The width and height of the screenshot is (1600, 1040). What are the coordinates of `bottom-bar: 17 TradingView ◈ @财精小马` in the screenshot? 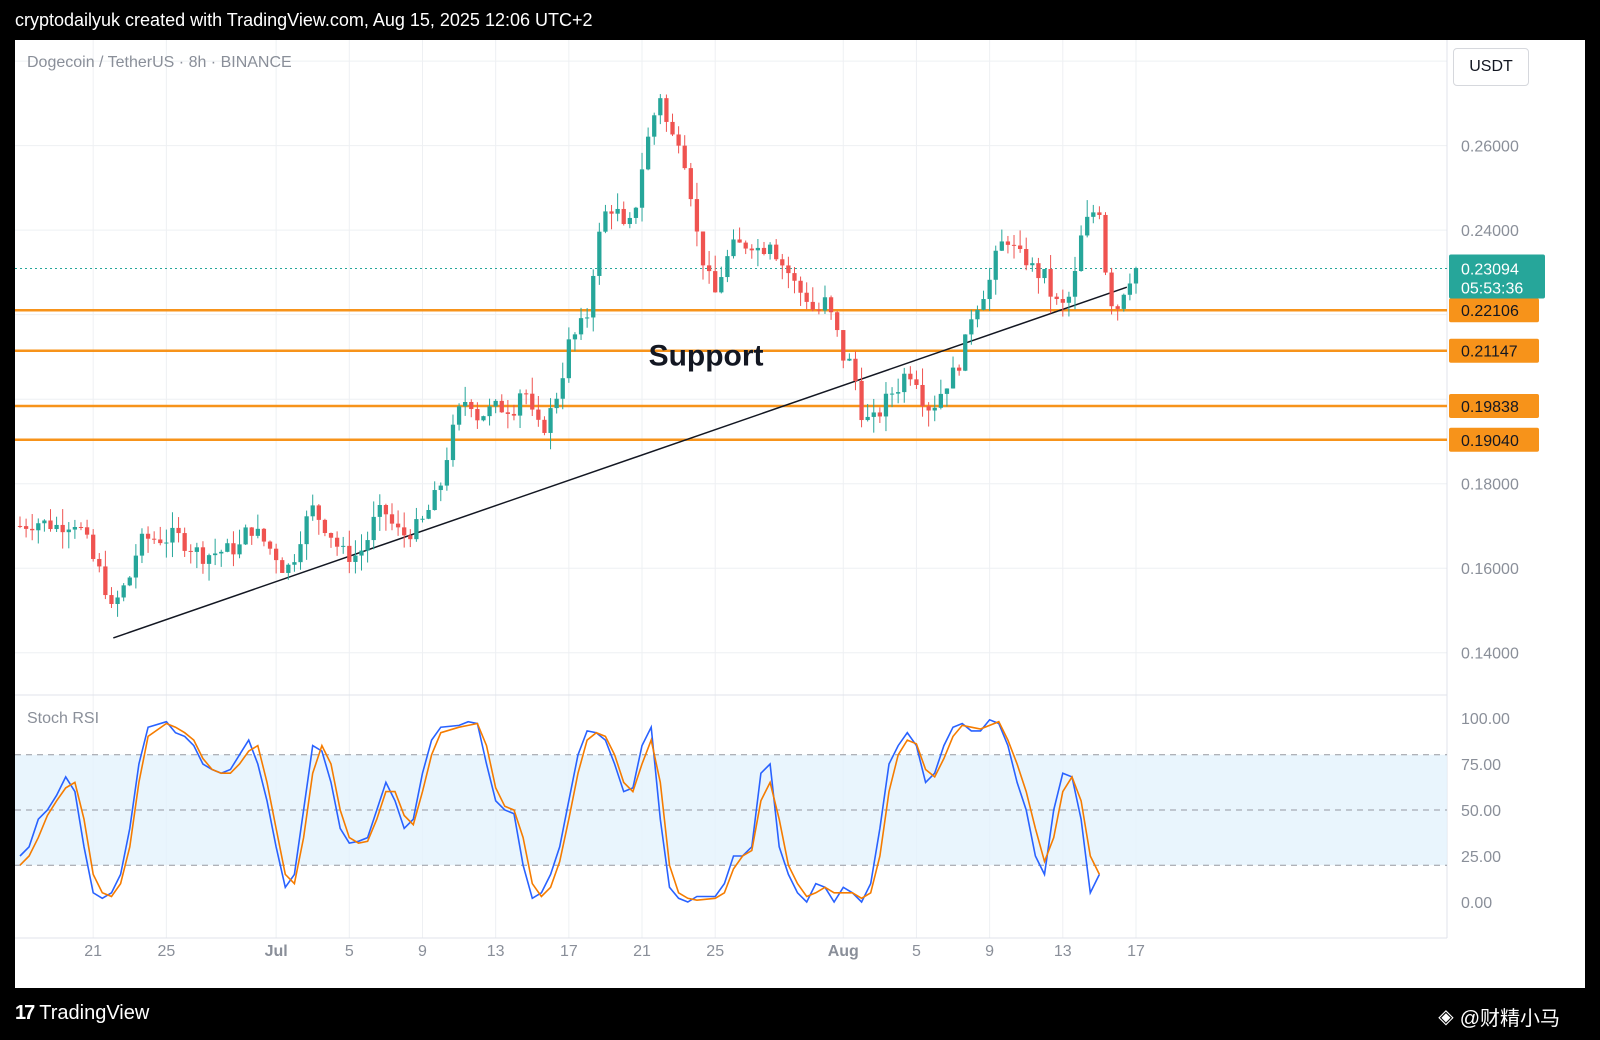 It's located at (800, 1014).